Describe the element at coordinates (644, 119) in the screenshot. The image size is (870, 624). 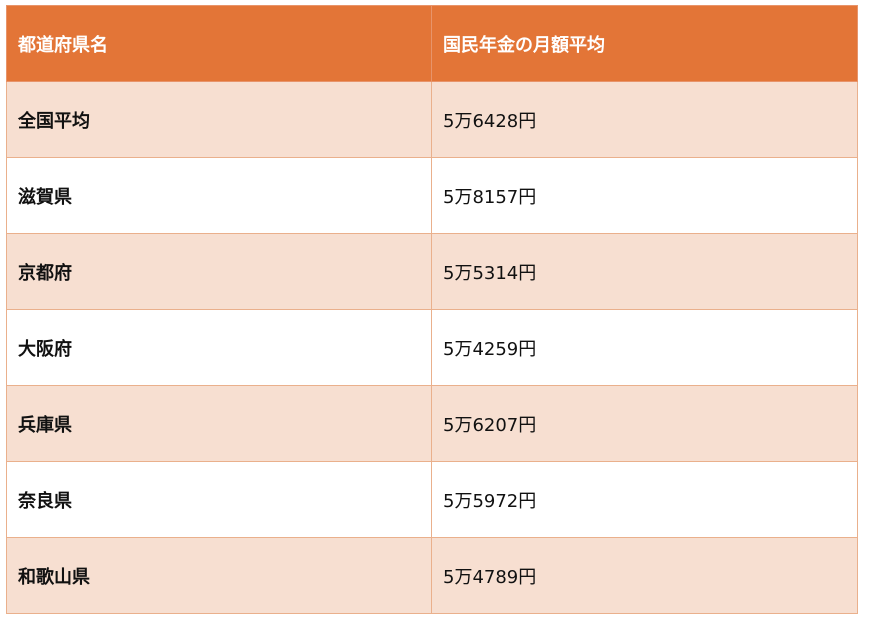
I see `amount-cell: 5万6428円` at that location.